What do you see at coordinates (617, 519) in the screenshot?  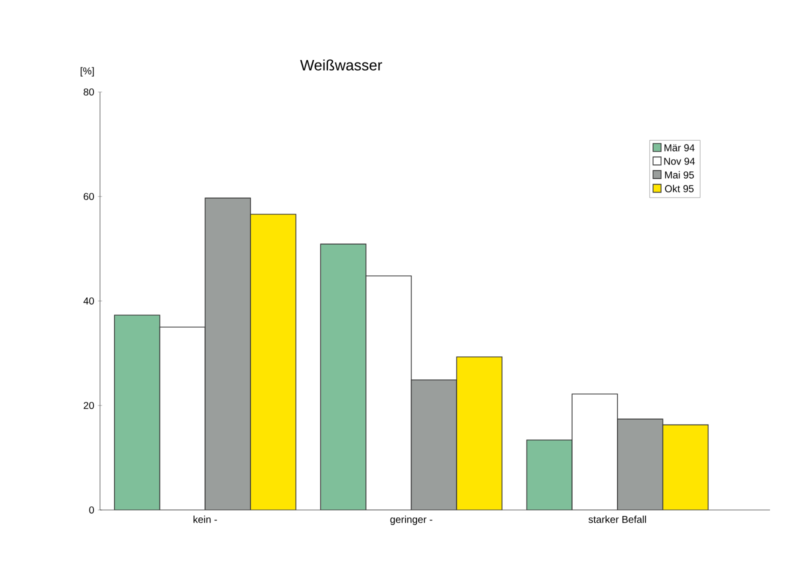 I see `x-tick-label: starker Befall` at bounding box center [617, 519].